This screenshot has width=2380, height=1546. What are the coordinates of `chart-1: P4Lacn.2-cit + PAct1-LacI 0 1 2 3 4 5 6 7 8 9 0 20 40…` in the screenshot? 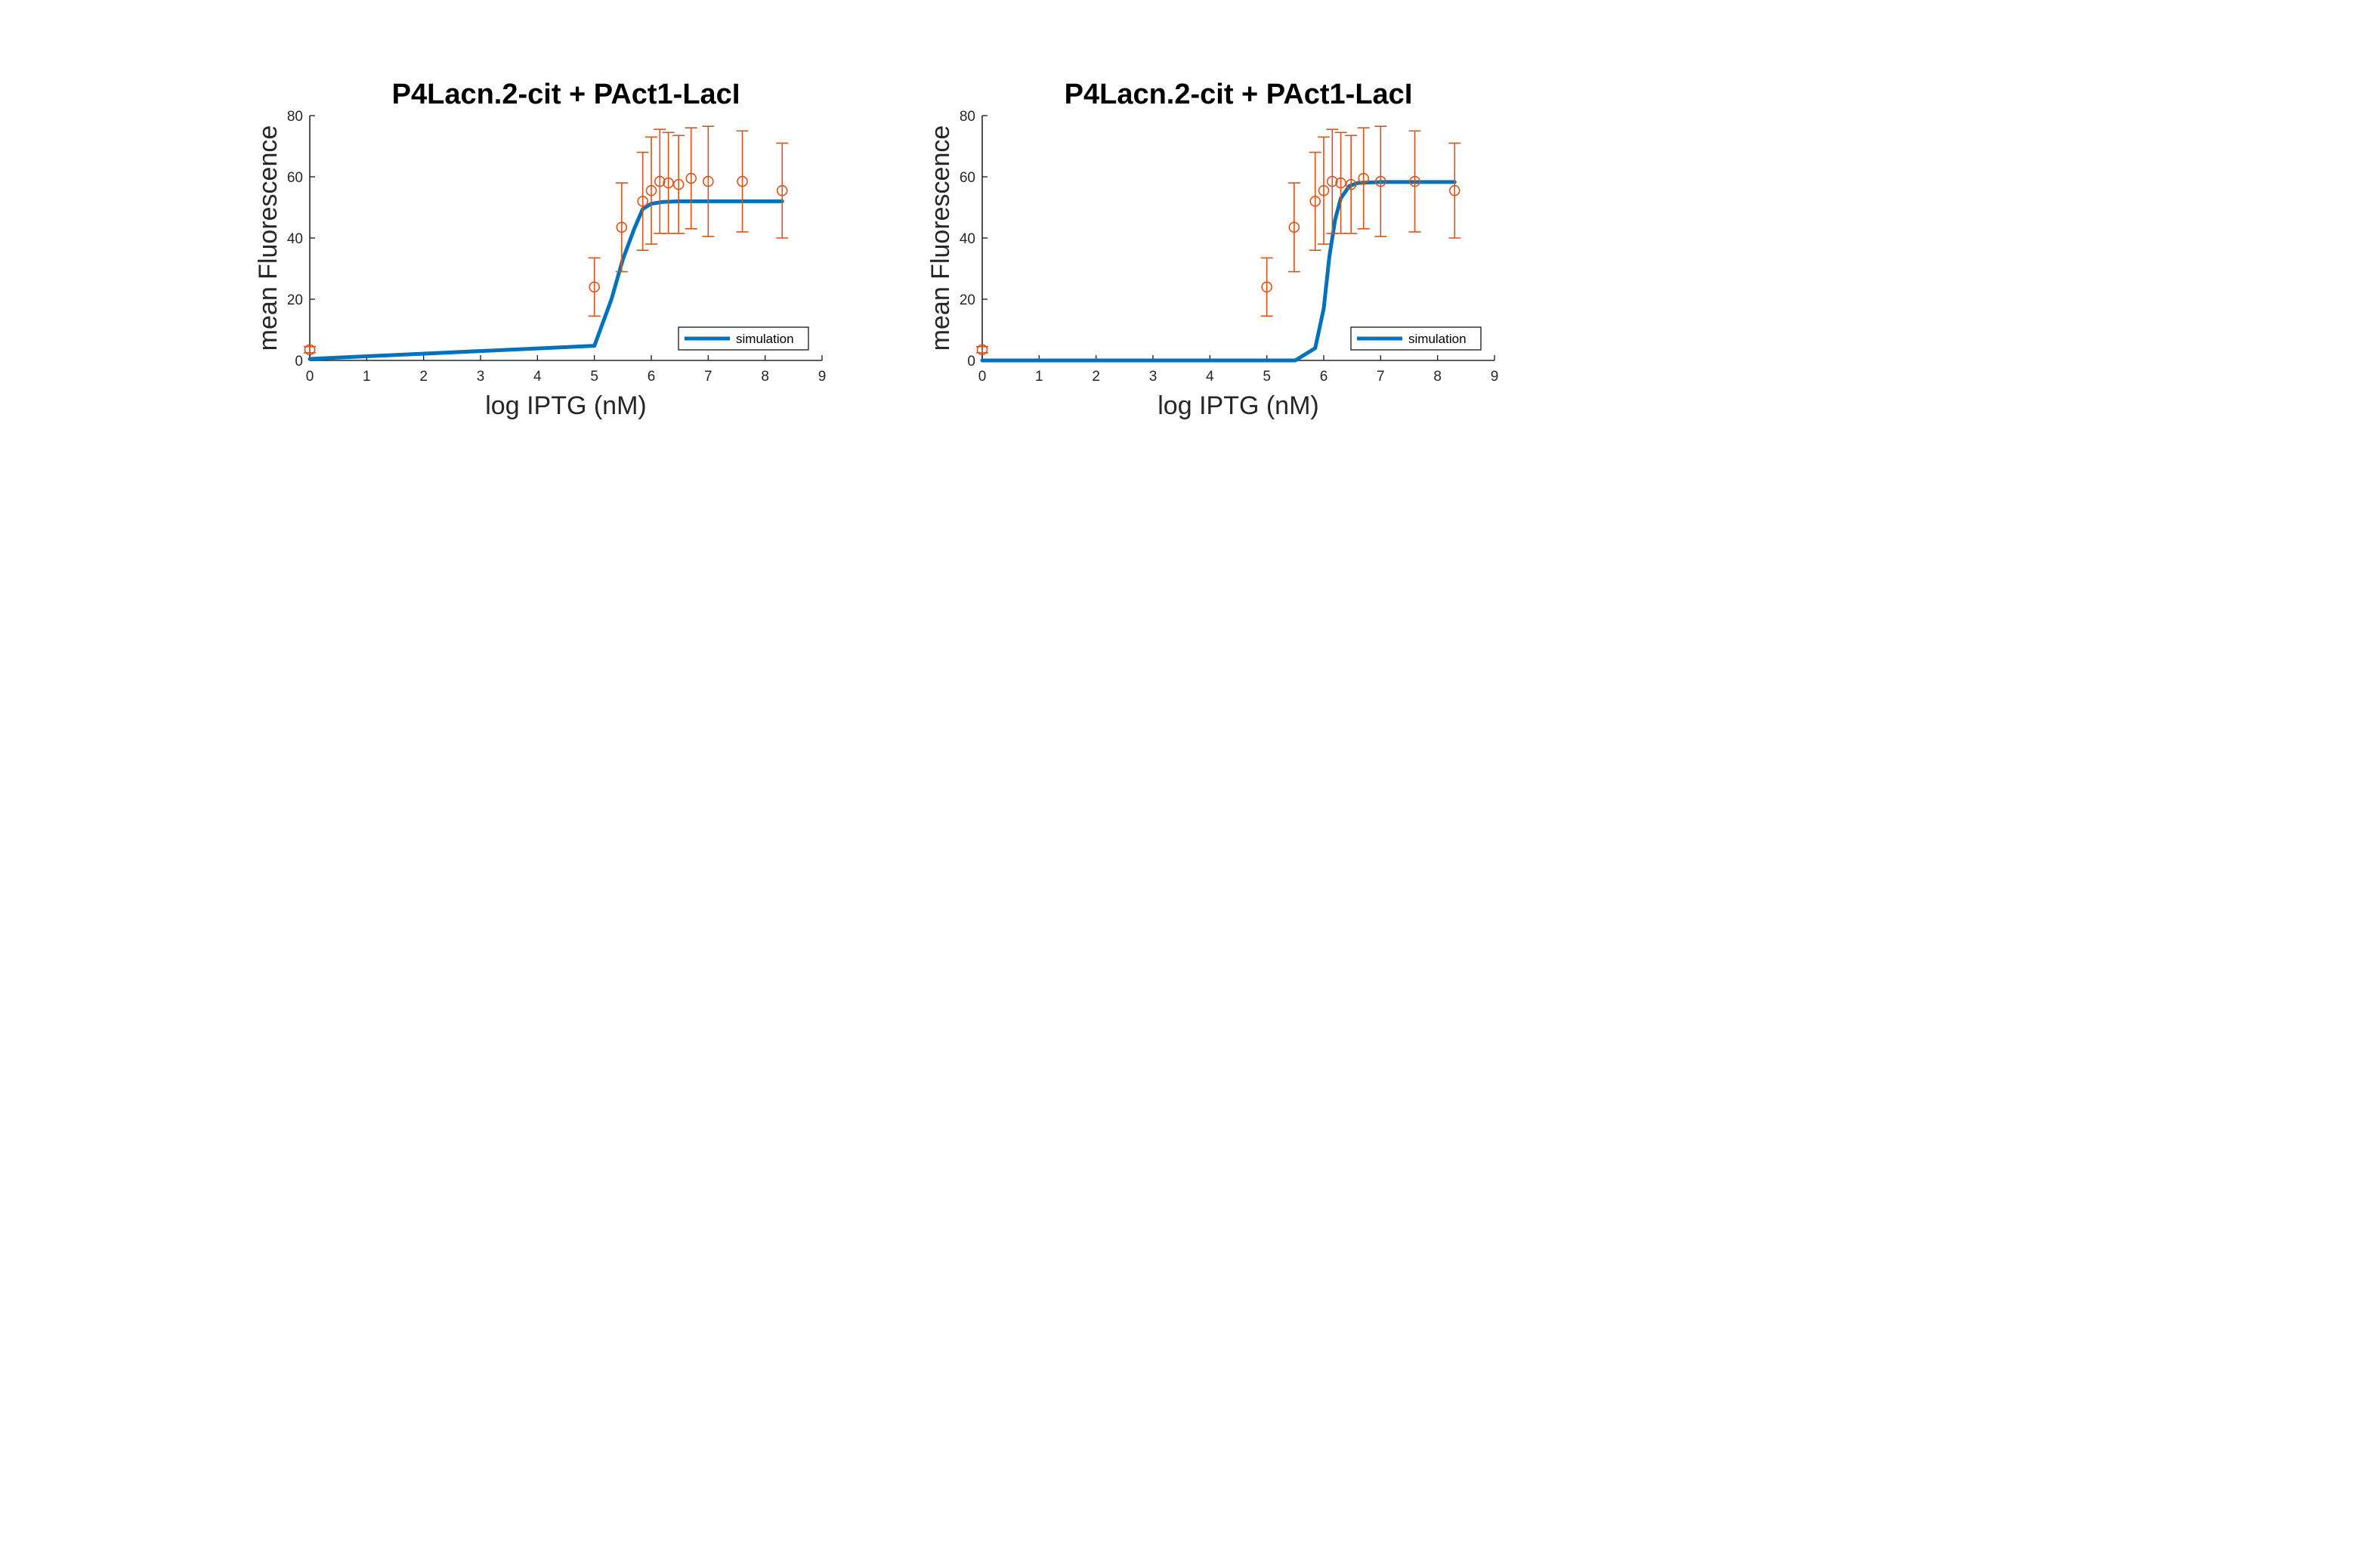 It's located at (540, 249).